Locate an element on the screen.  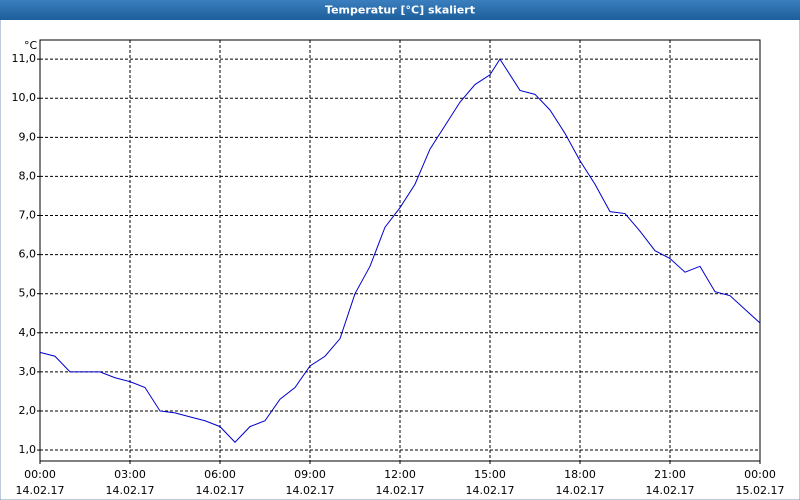
y-tick-label: 11,0 is located at coordinates (24, 58).